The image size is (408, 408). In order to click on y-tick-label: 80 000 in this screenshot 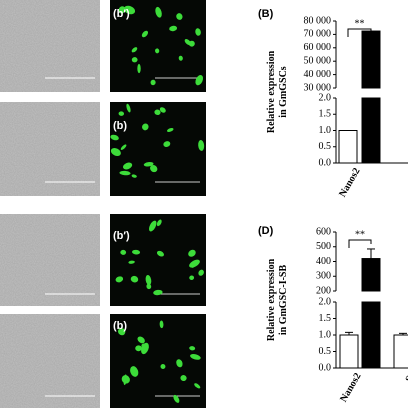, I will do `click(318, 20)`.